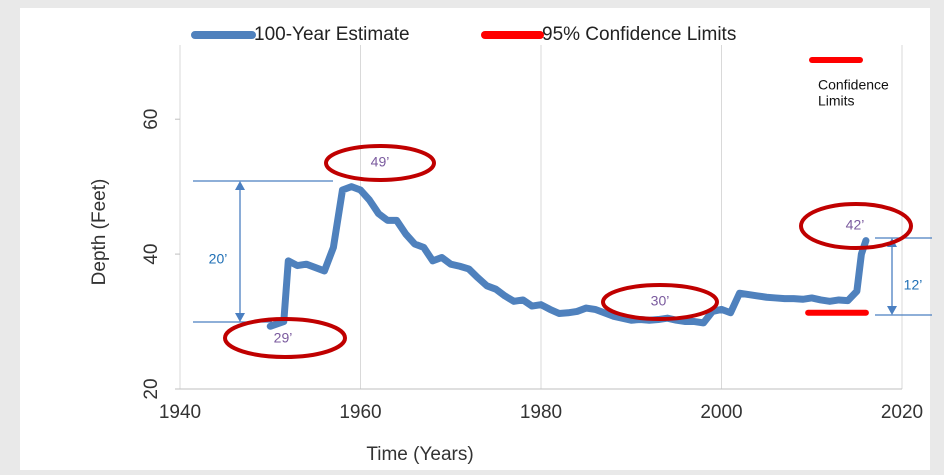 This screenshot has height=475, width=944. What do you see at coordinates (283, 338) in the screenshot?
I see `callout-label: 29’` at bounding box center [283, 338].